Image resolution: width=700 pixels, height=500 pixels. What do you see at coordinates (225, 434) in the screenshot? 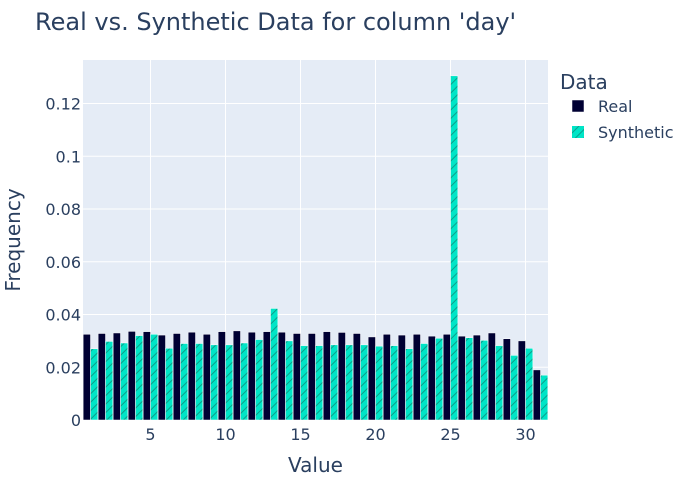
I see `x-tick-label: 10` at bounding box center [225, 434].